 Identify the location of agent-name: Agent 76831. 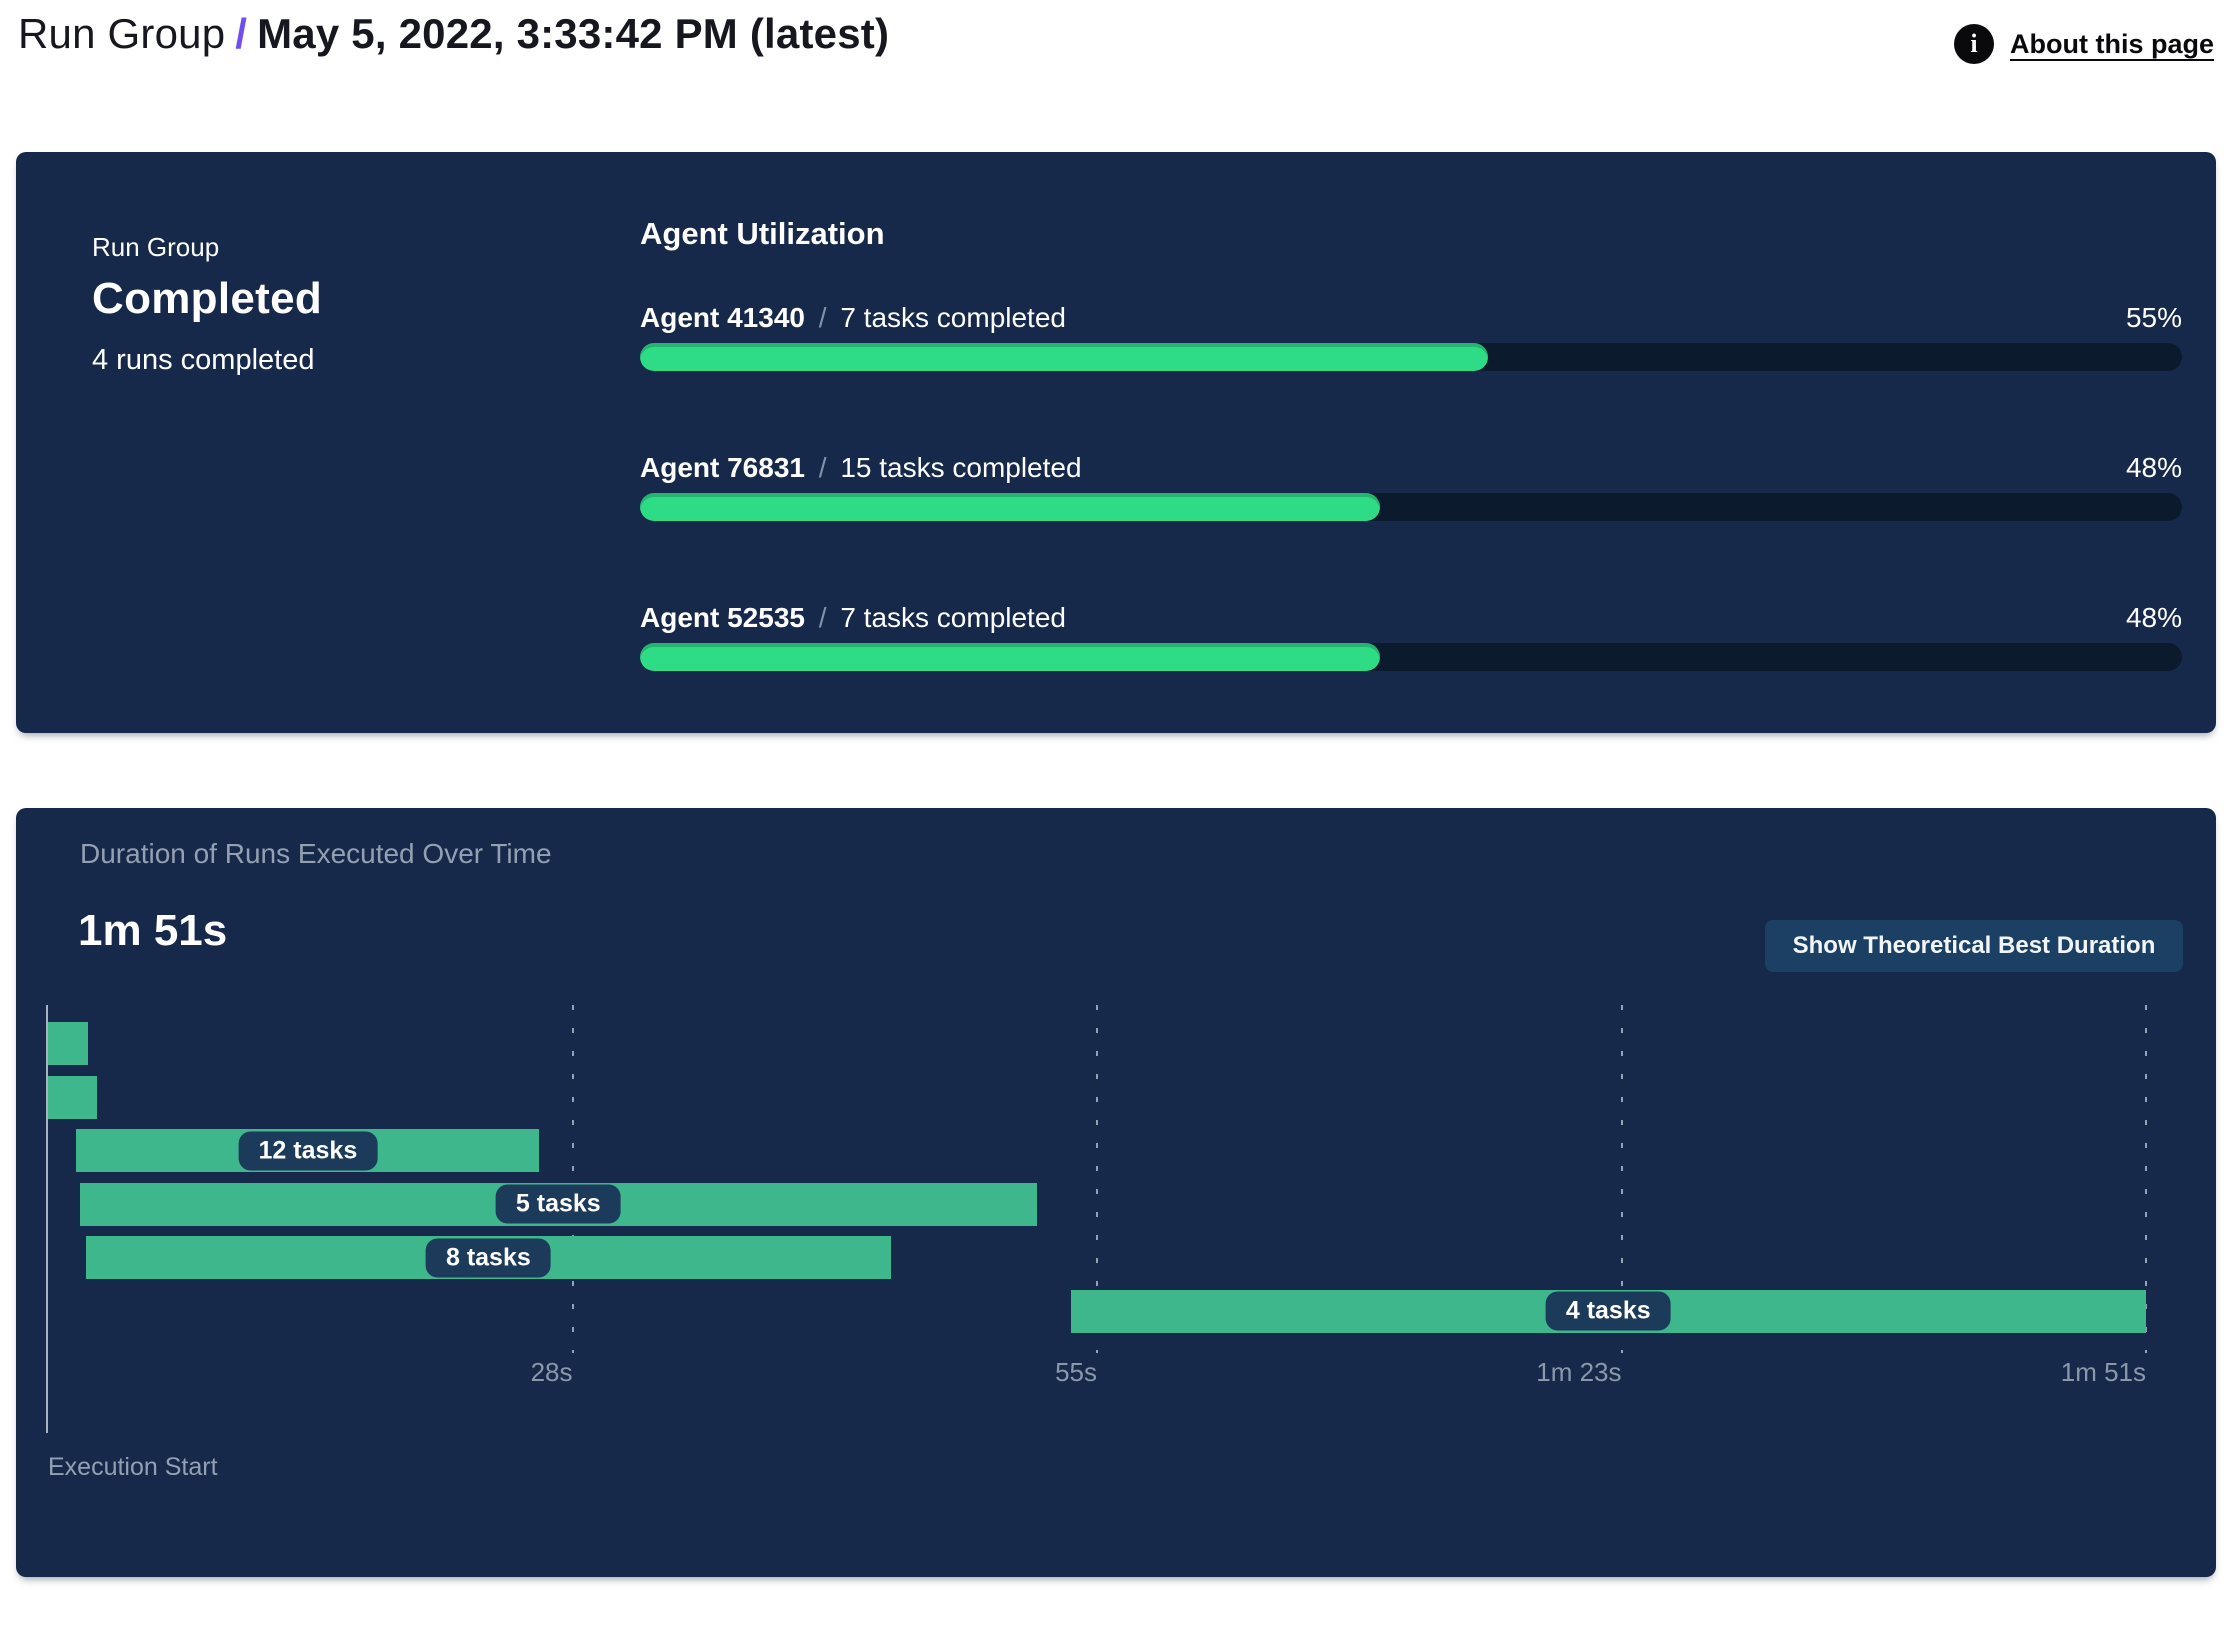
(722, 467).